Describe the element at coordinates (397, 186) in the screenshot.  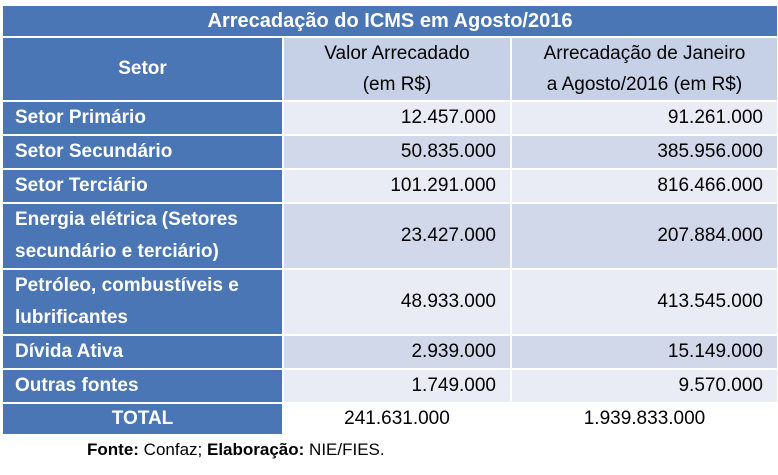
I see `row-value: 101.291.000` at that location.